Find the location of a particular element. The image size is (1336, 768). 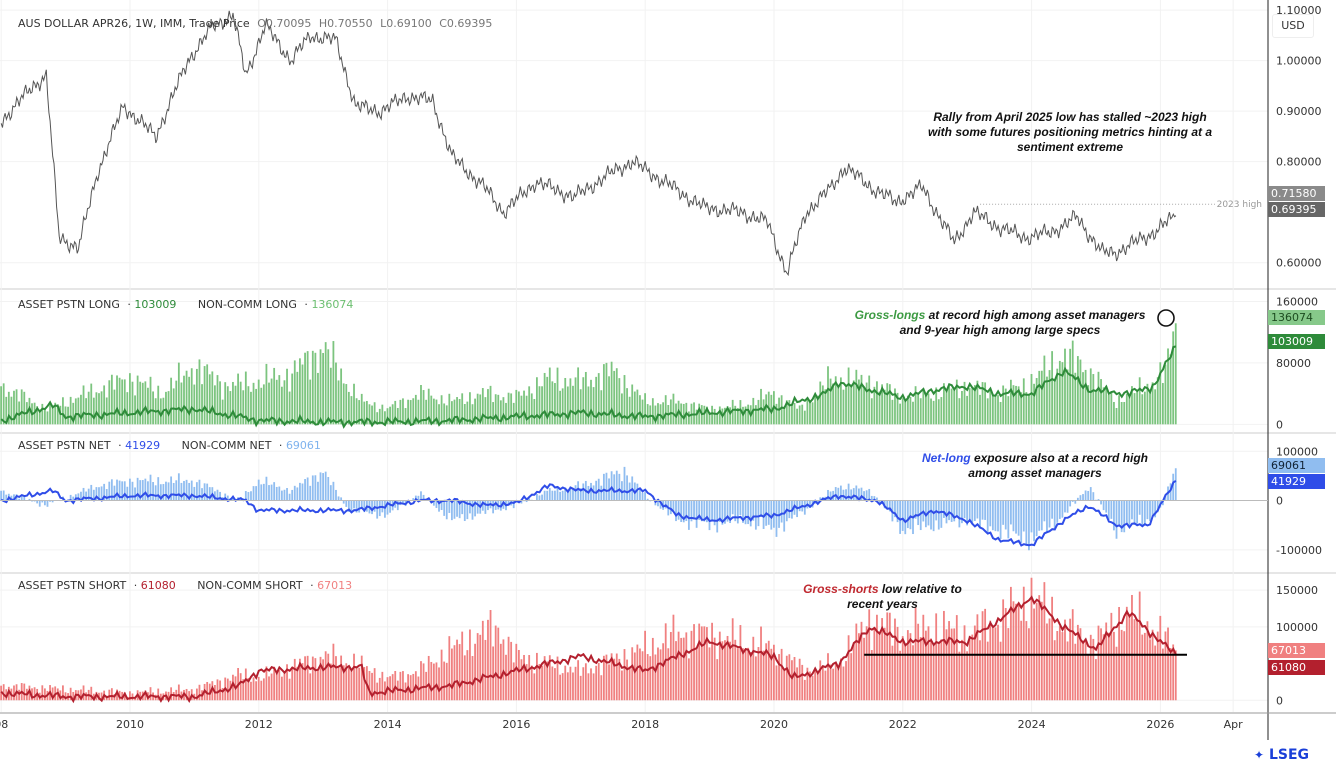

net-asset-line is located at coordinates (588, 513).